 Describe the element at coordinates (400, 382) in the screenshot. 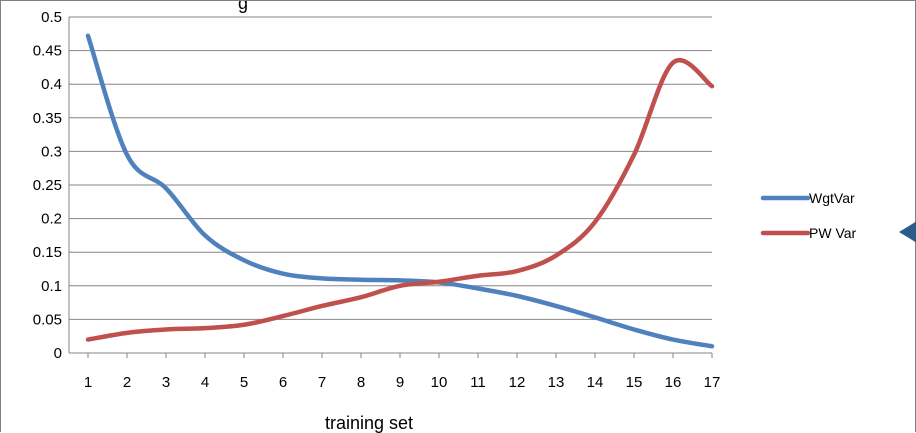

I see `x-tick-label: 9` at that location.